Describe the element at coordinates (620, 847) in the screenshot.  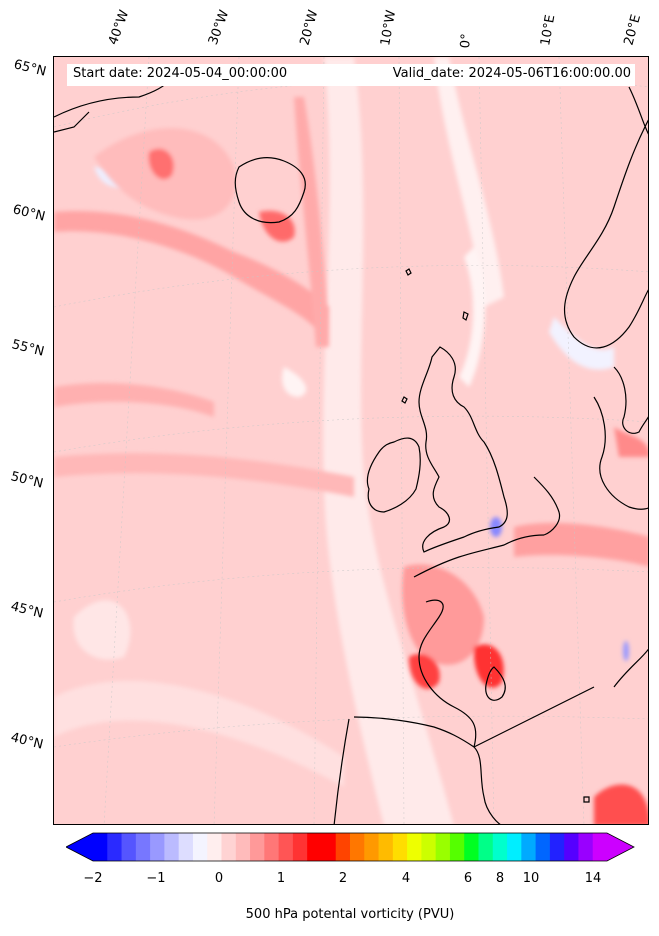
I see `colorbar-extend-high` at that location.